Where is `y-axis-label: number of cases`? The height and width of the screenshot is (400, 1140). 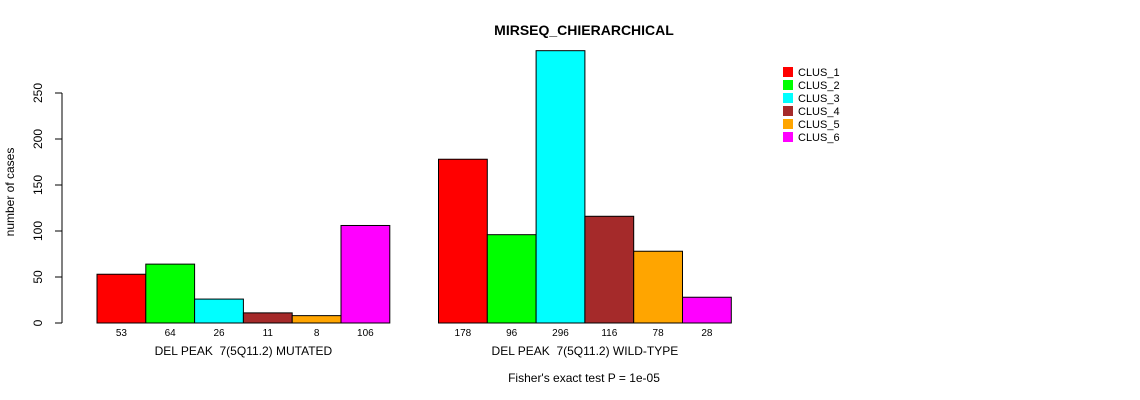 y-axis-label: number of cases is located at coordinates (10, 192).